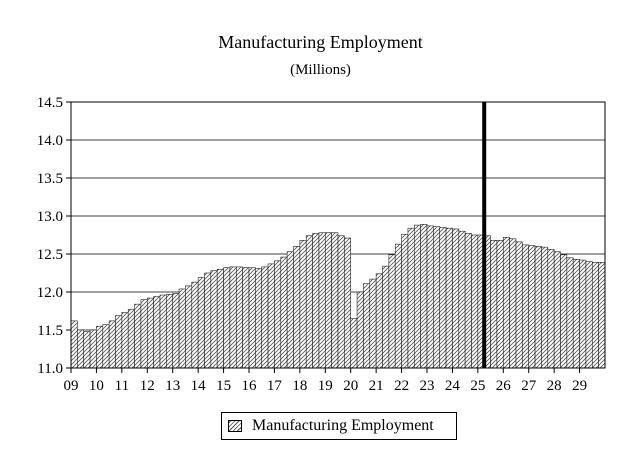 The height and width of the screenshot is (471, 641). What do you see at coordinates (350, 386) in the screenshot?
I see `x-tick-label: 20` at bounding box center [350, 386].